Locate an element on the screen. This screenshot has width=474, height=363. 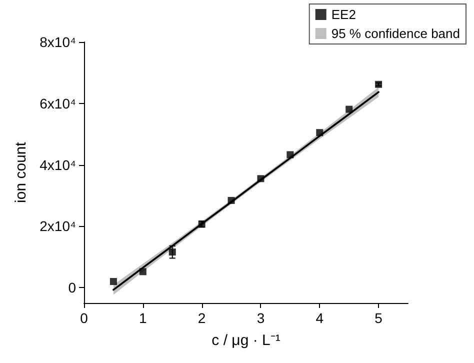
x-tick-label: 5 is located at coordinates (378, 318).